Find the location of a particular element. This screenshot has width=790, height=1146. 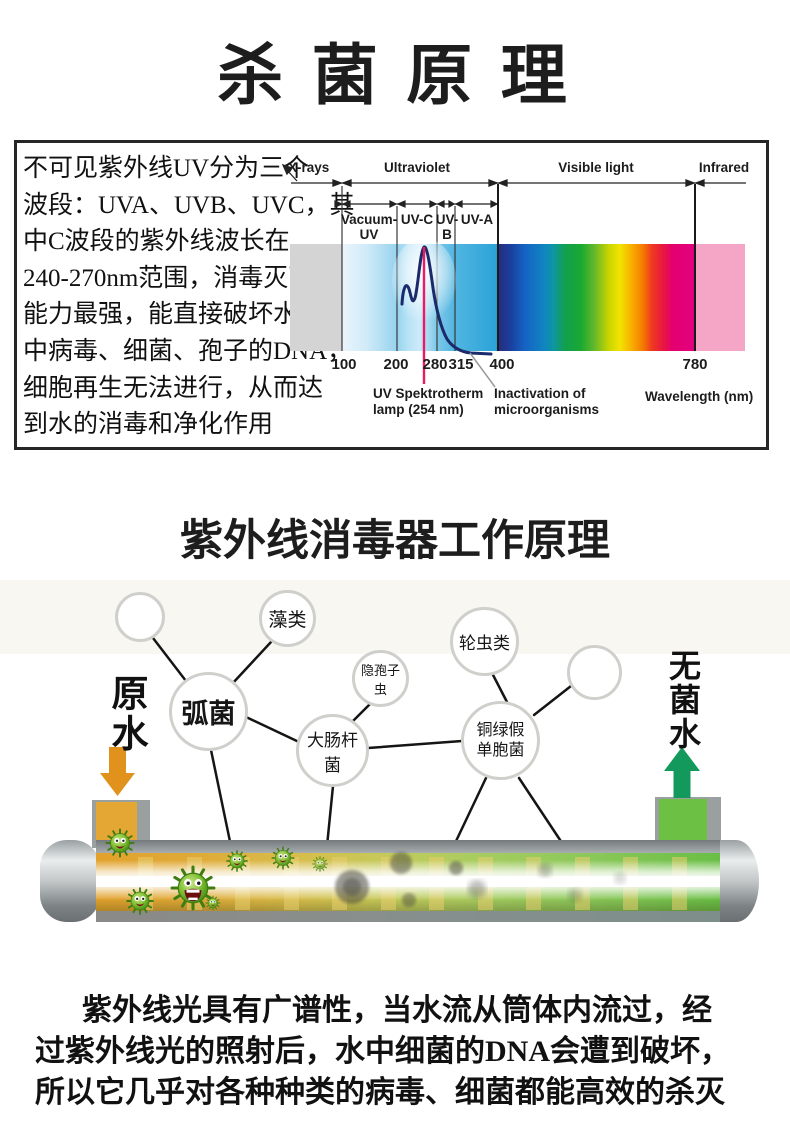

inactivation-annotation: Inactivation of microorganisms is located at coordinates (547, 401).